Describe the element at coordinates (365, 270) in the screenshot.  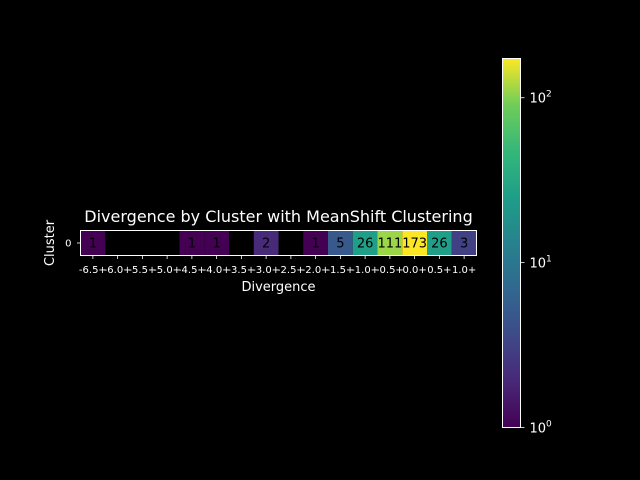
I see `x-tick-label: -1.0+` at that location.